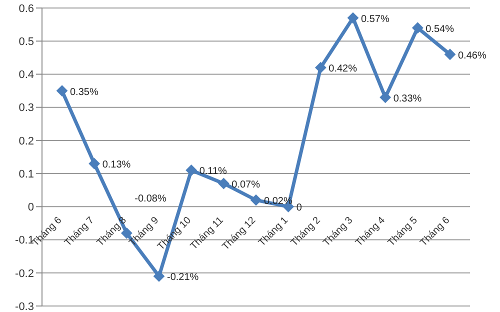 Image resolution: width=500 pixels, height=312 pixels. I want to click on data-label: 0.07%, so click(246, 184).